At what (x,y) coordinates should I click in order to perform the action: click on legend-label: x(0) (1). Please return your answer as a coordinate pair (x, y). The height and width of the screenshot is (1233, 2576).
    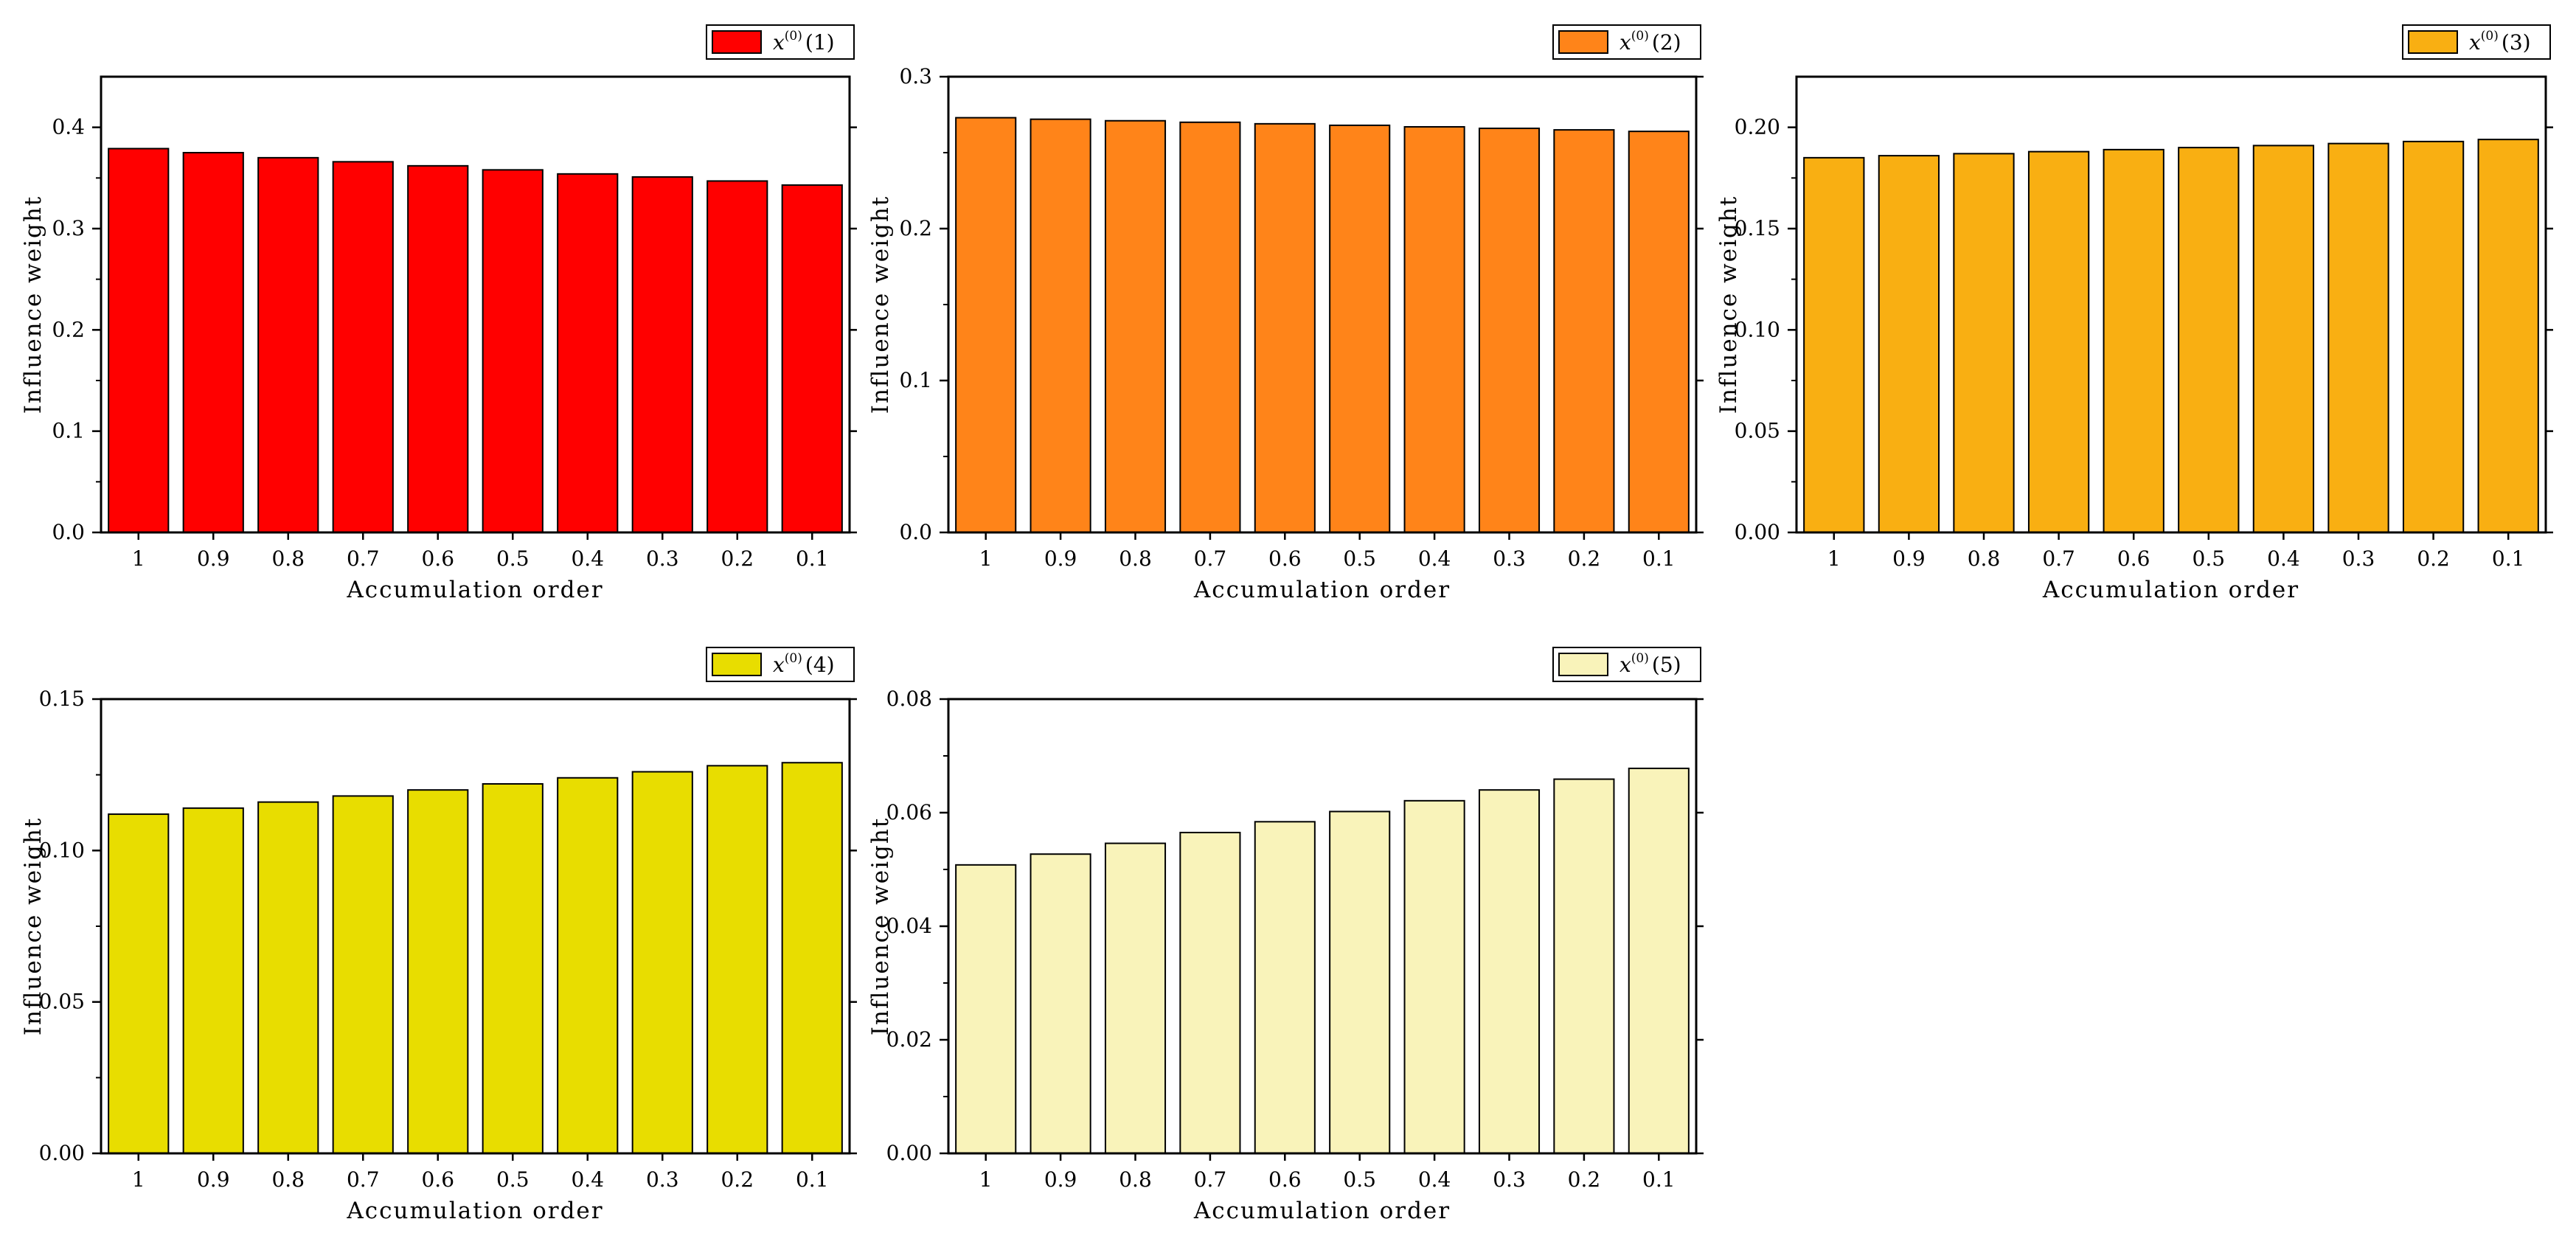
    Looking at the image, I should click on (804, 42).